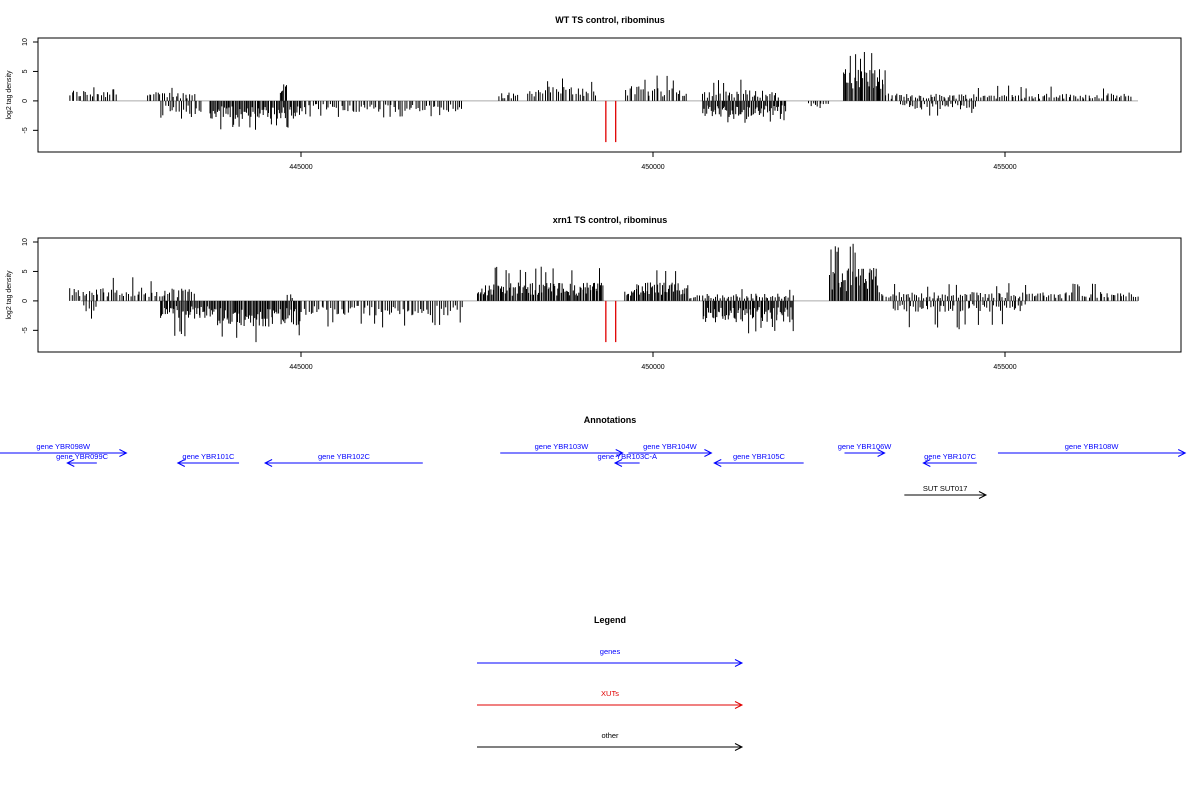 Image resolution: width=1200 pixels, height=800 pixels. I want to click on legend-label: other, so click(610, 735).